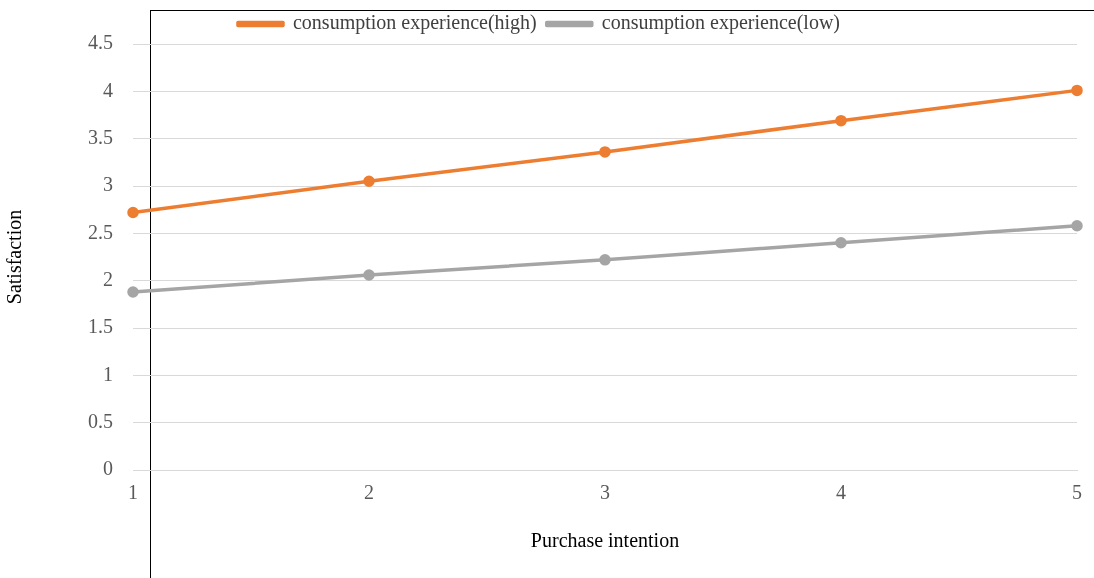  What do you see at coordinates (369, 492) in the screenshot?
I see `x-tick-label: 2` at bounding box center [369, 492].